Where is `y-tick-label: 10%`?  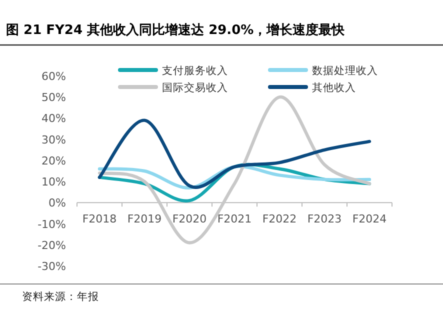
y-tick-label: 10% is located at coordinates (54, 182).